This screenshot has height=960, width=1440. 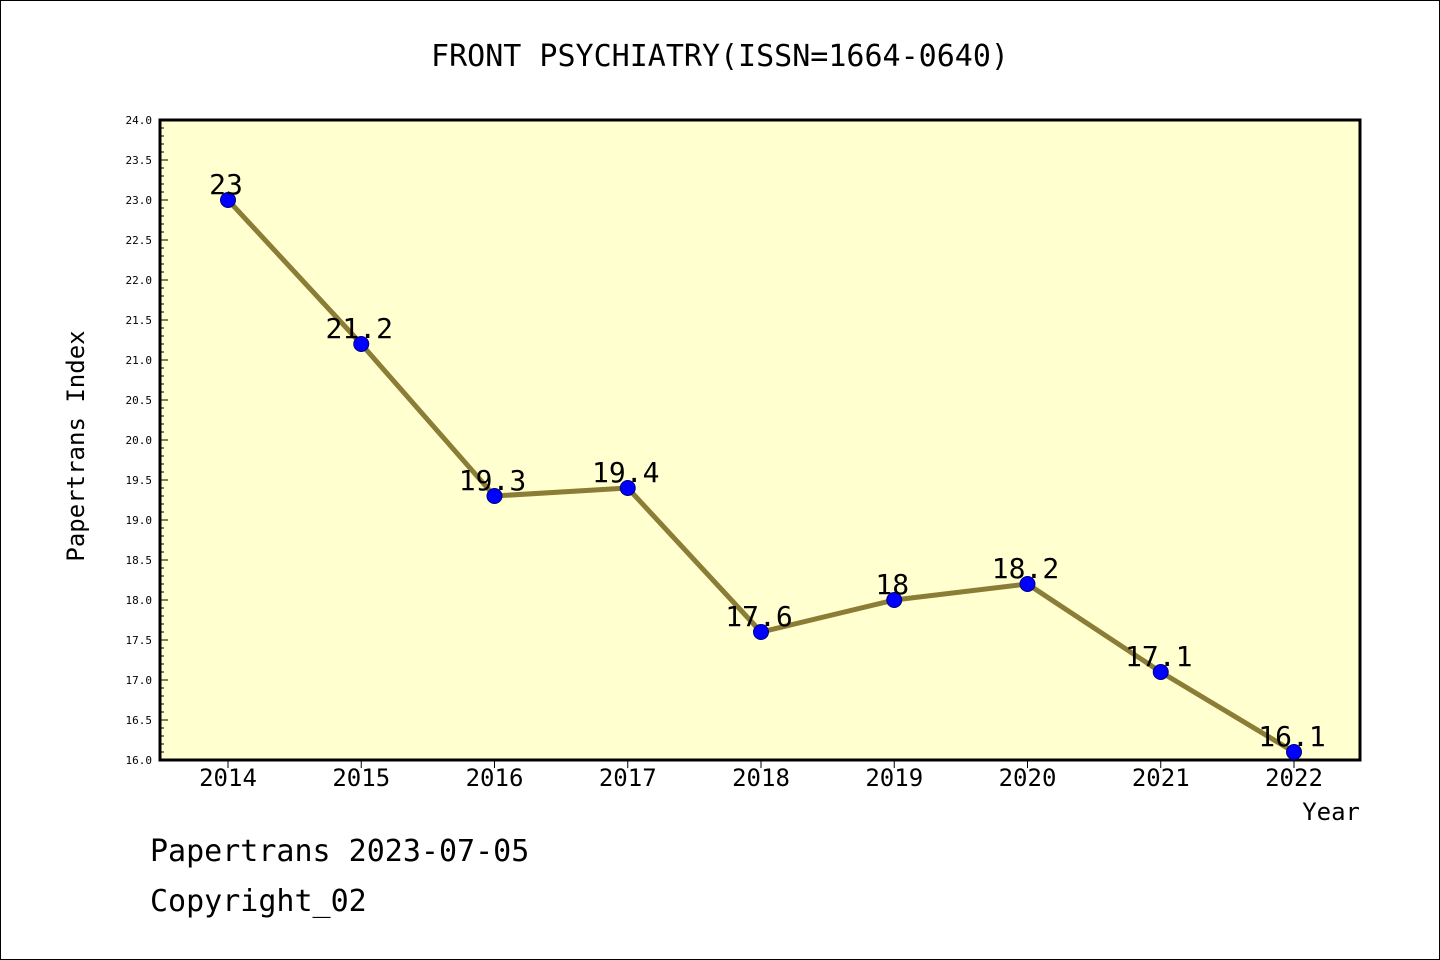 I want to click on data-label: 17.1, so click(x=1158, y=656).